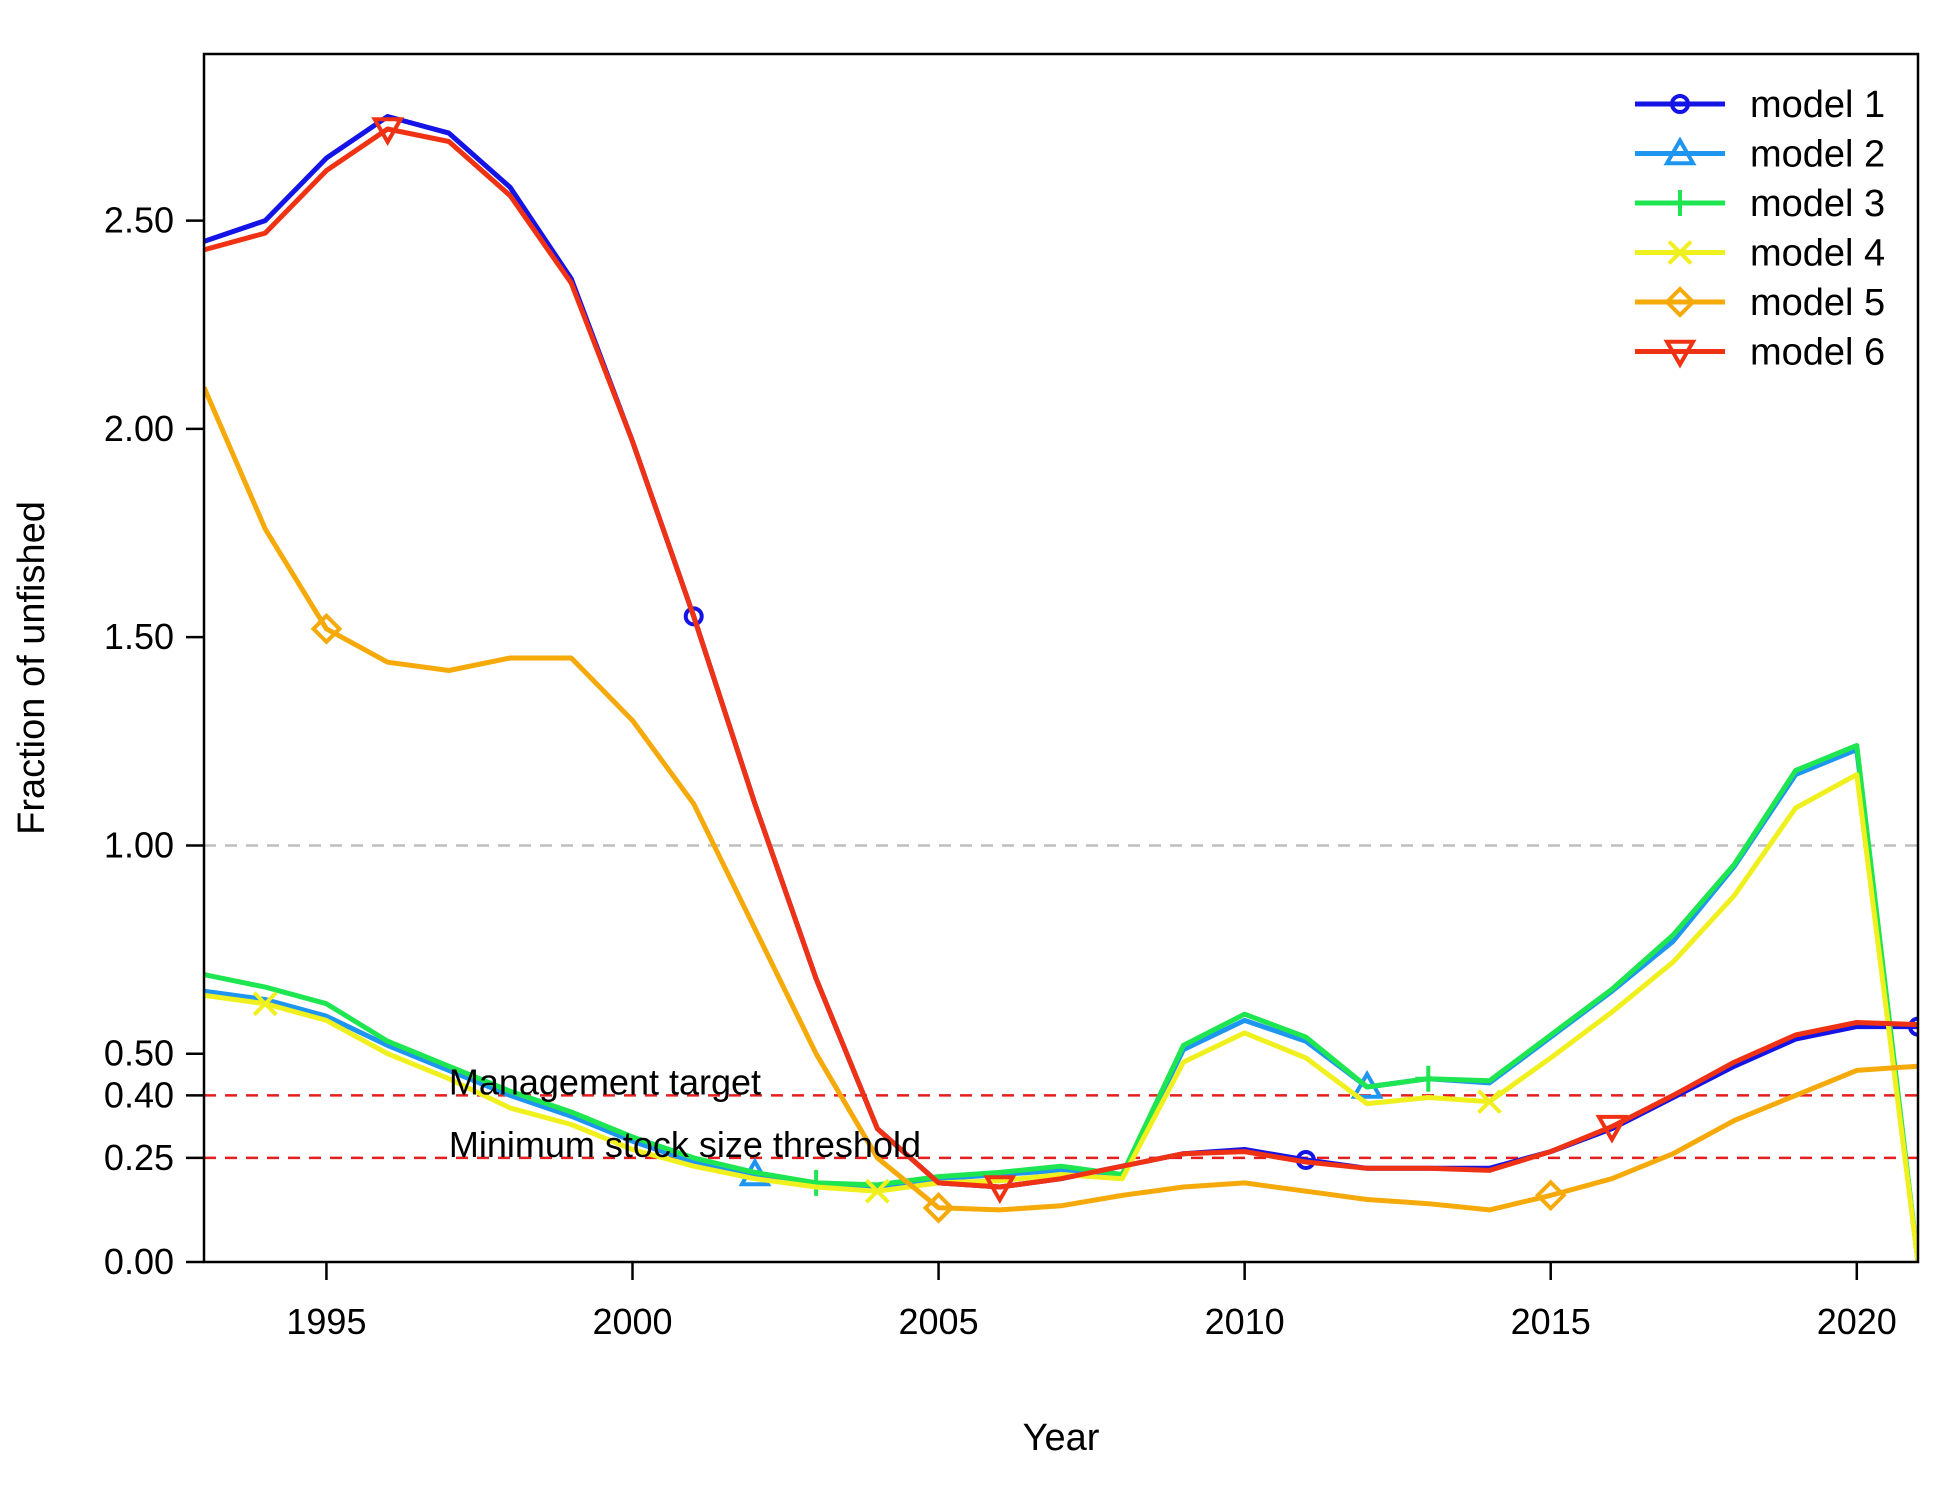  I want to click on legend-item-3: model 3, so click(1760, 204).